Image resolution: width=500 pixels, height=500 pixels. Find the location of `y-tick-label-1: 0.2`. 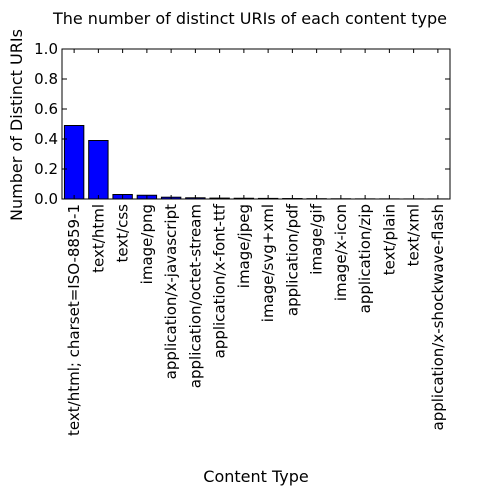

y-tick-label-1: 0.2 is located at coordinates (46, 169).